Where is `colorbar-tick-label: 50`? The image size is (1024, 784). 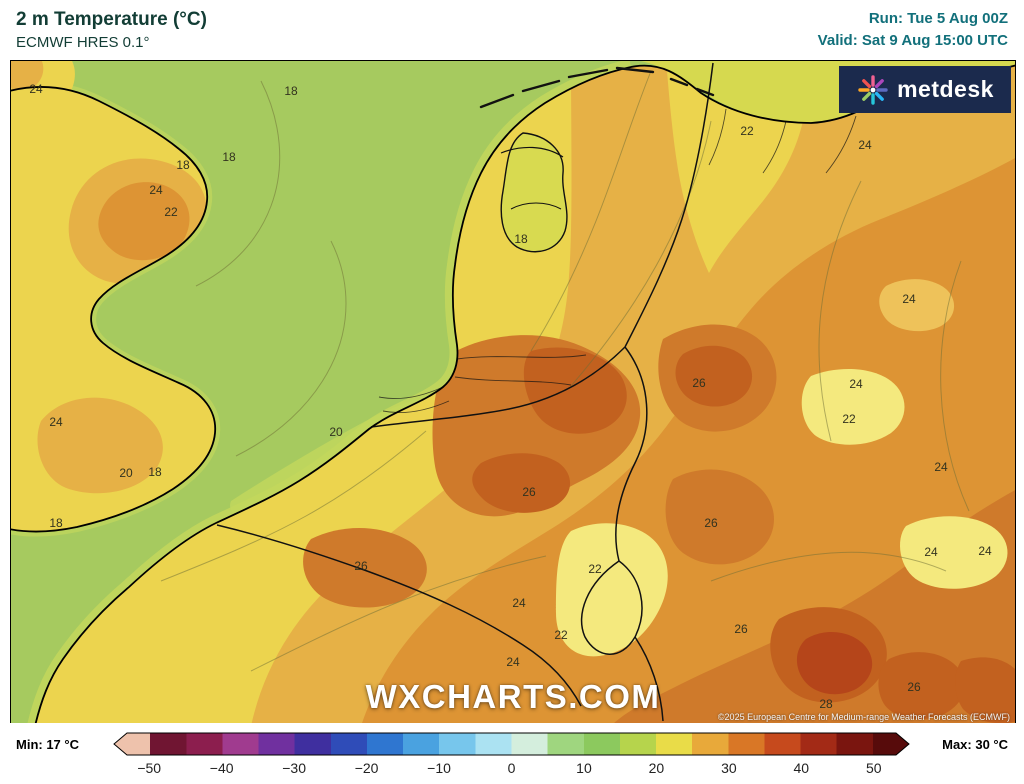
colorbar-tick-label: 50 is located at coordinates (873, 768).